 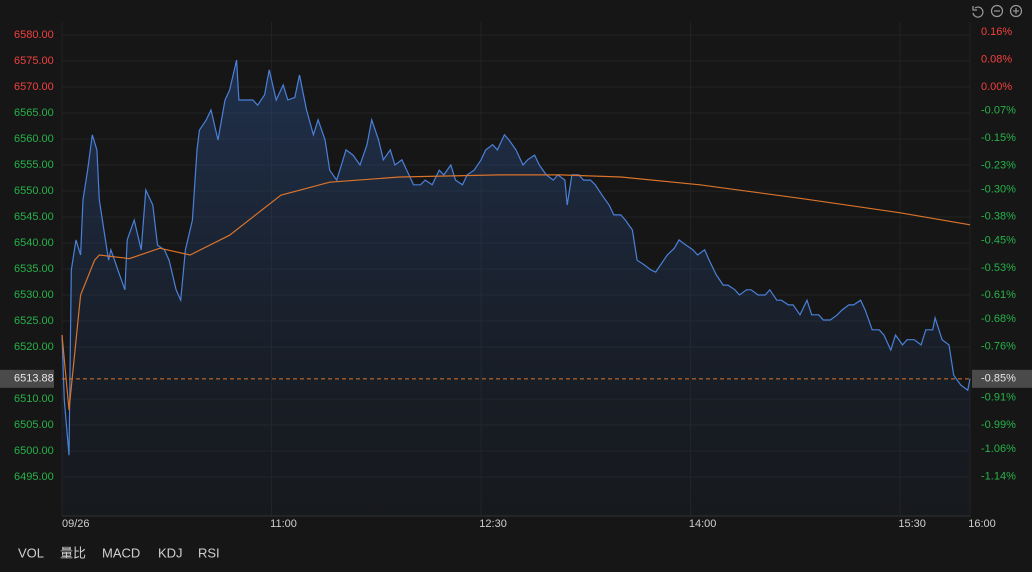 What do you see at coordinates (996, 59) in the screenshot?
I see `y2-tick-label: 0.08%` at bounding box center [996, 59].